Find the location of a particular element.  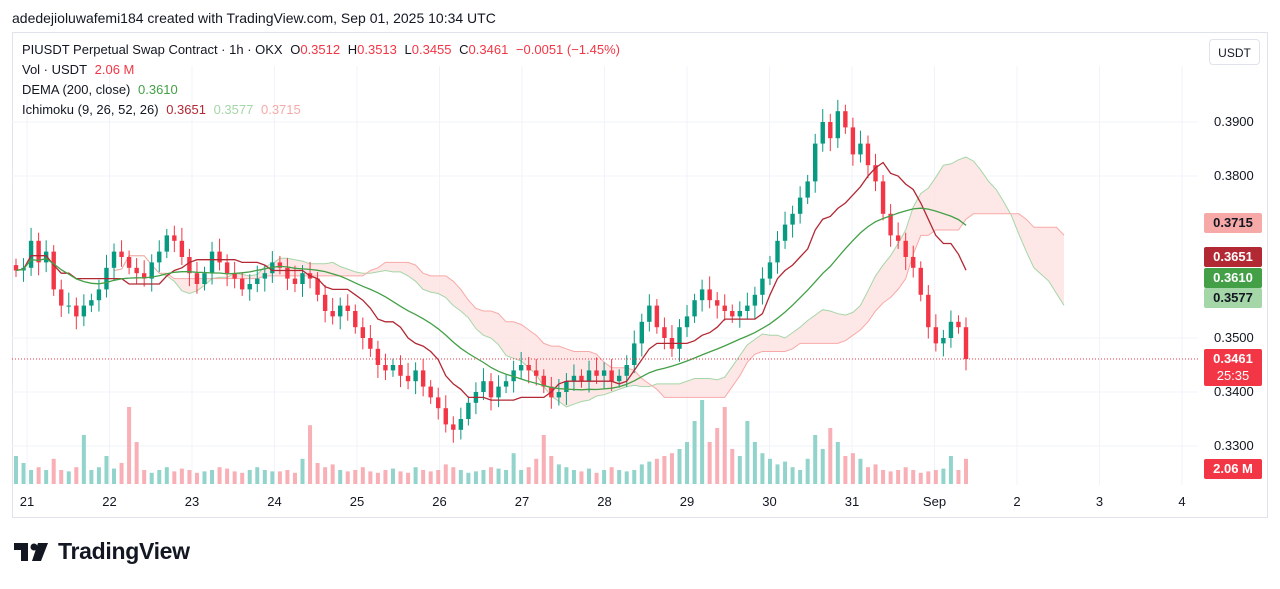

price-tag: 0.3715 is located at coordinates (1233, 223).